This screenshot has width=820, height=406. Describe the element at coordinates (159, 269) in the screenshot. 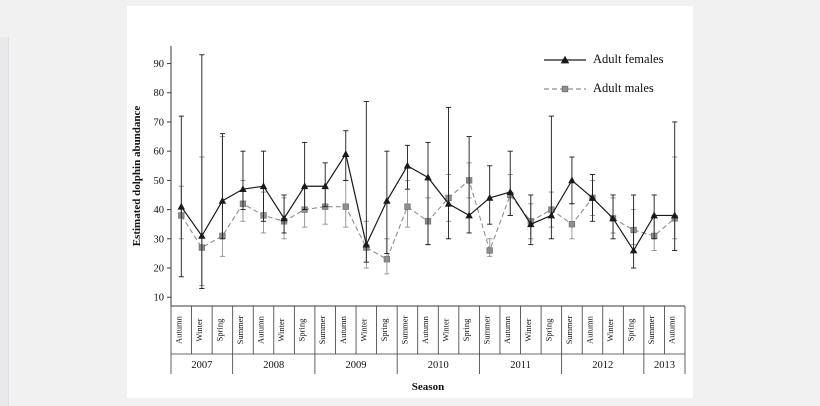

I see `svg-text: 20` at that location.